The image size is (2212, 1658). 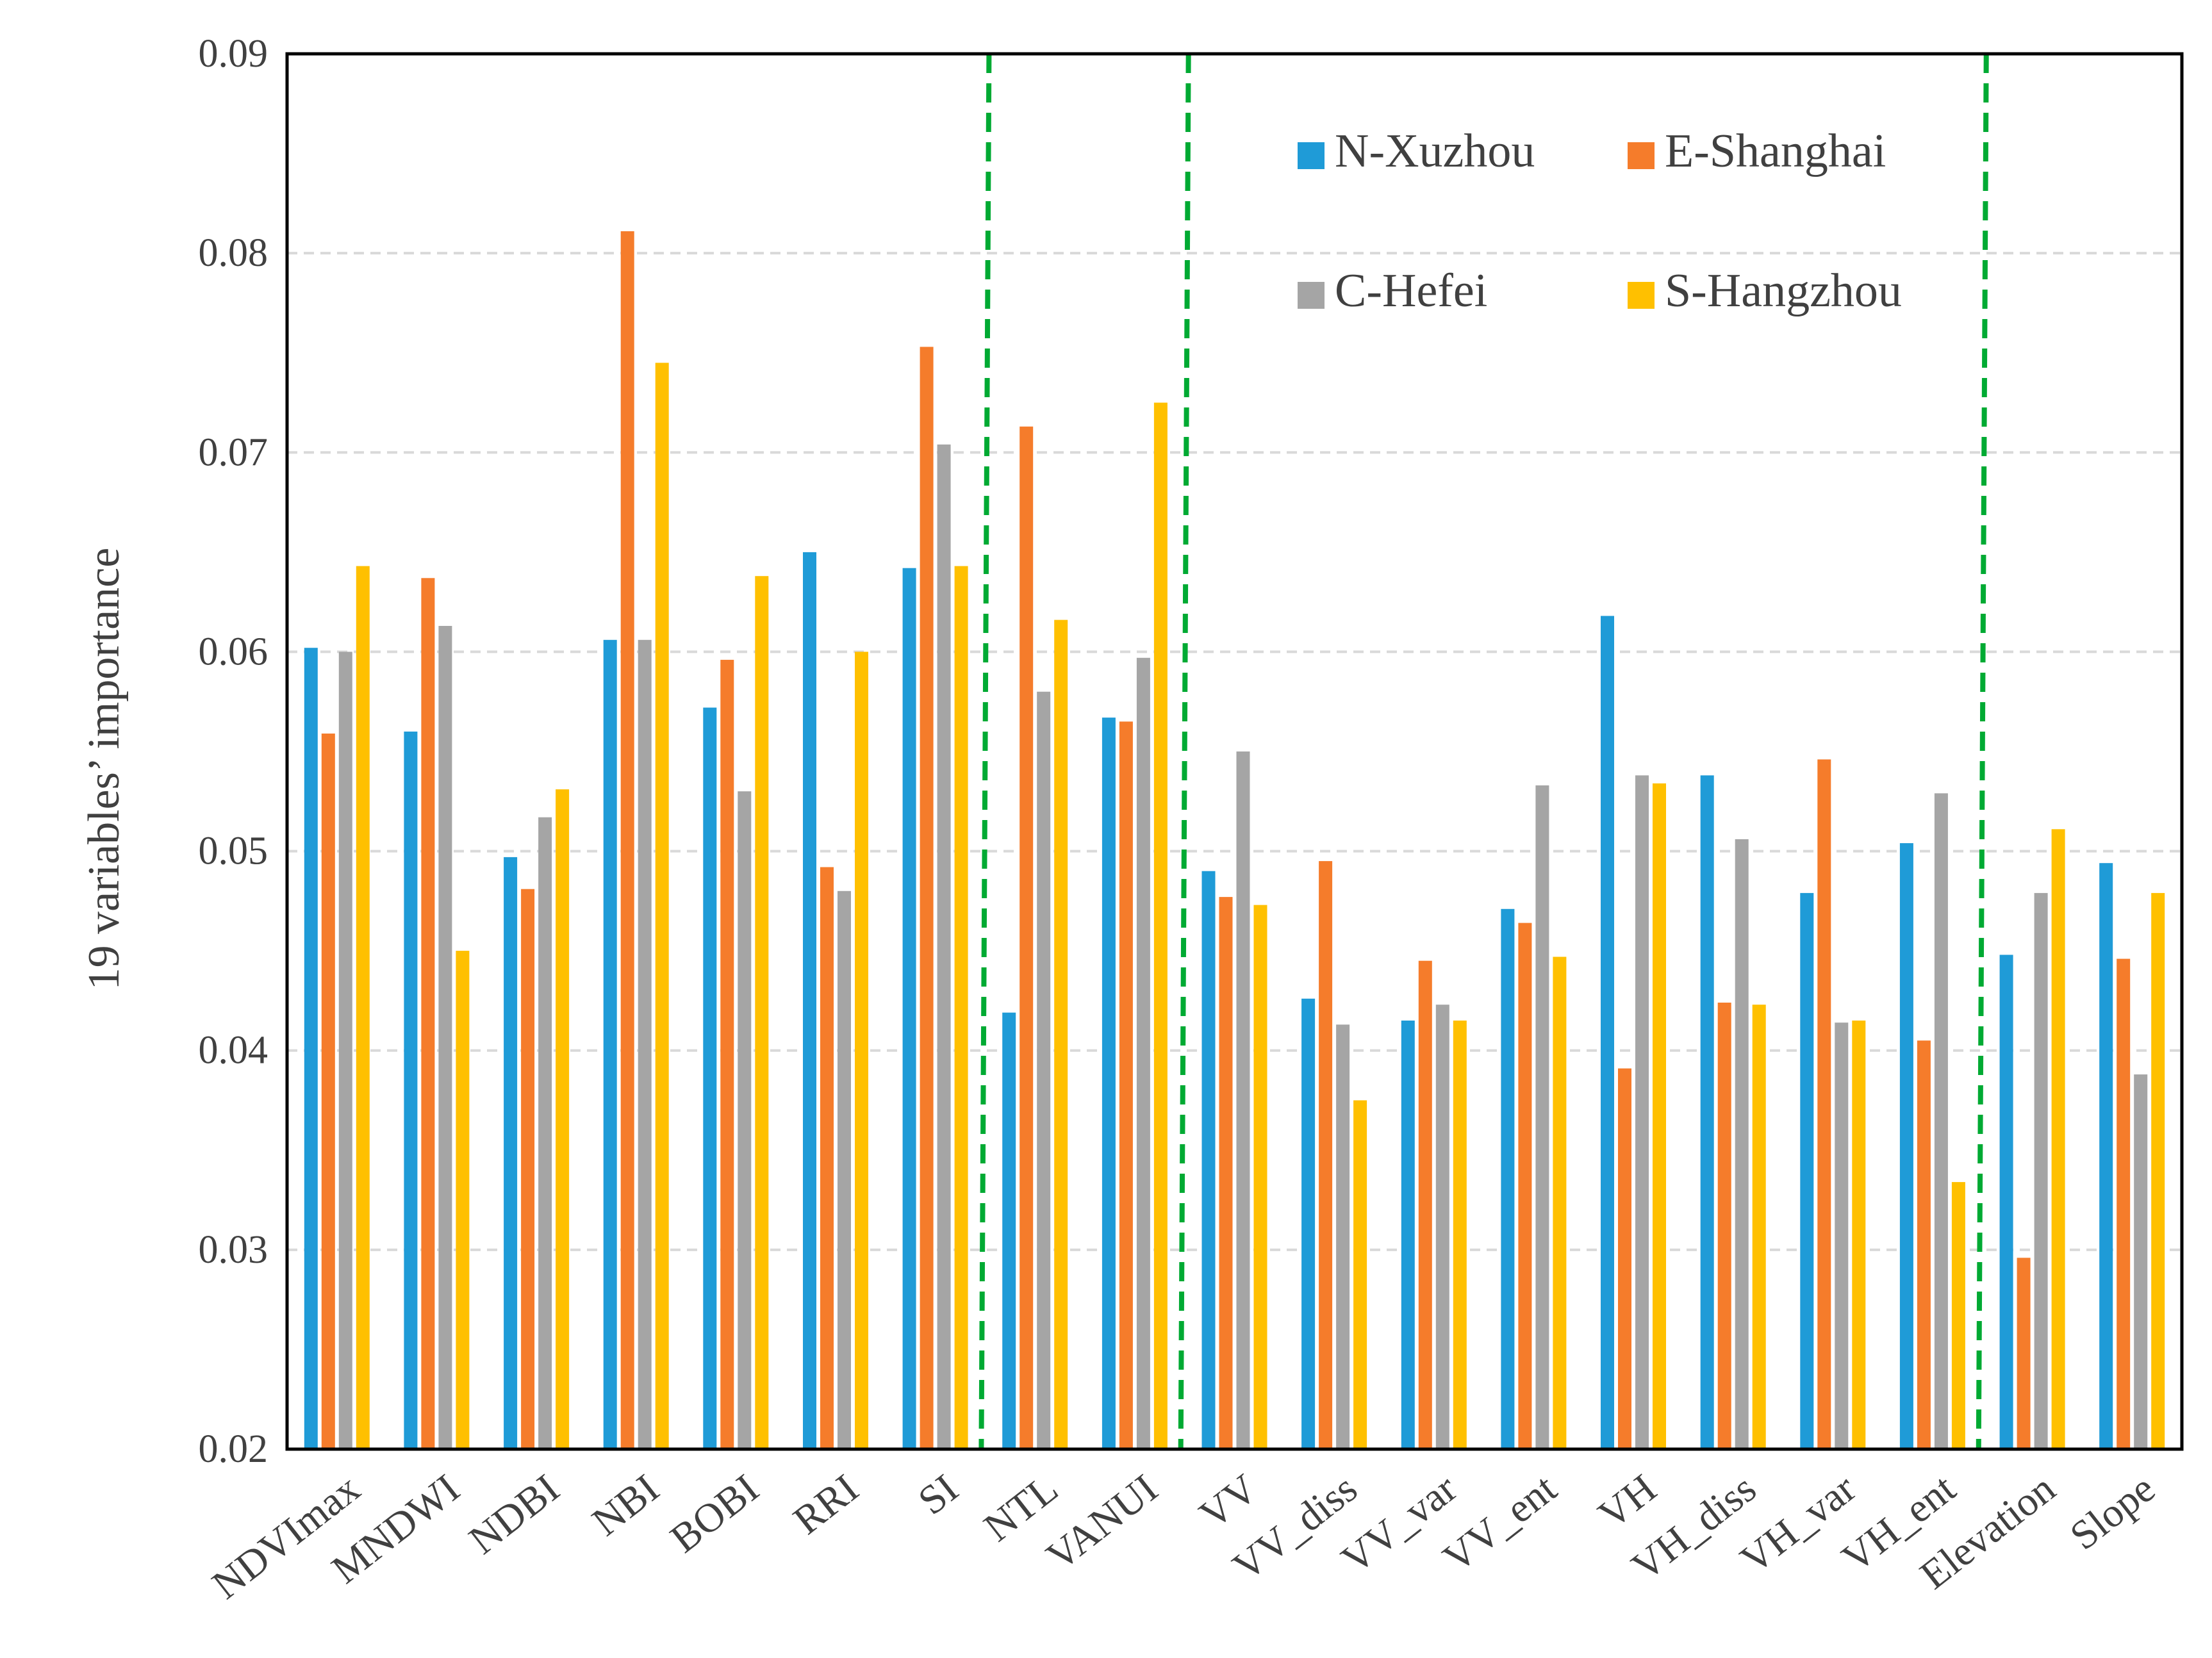 What do you see at coordinates (745, 1120) in the screenshot?
I see `bar-c-hefei-bobi` at bounding box center [745, 1120].